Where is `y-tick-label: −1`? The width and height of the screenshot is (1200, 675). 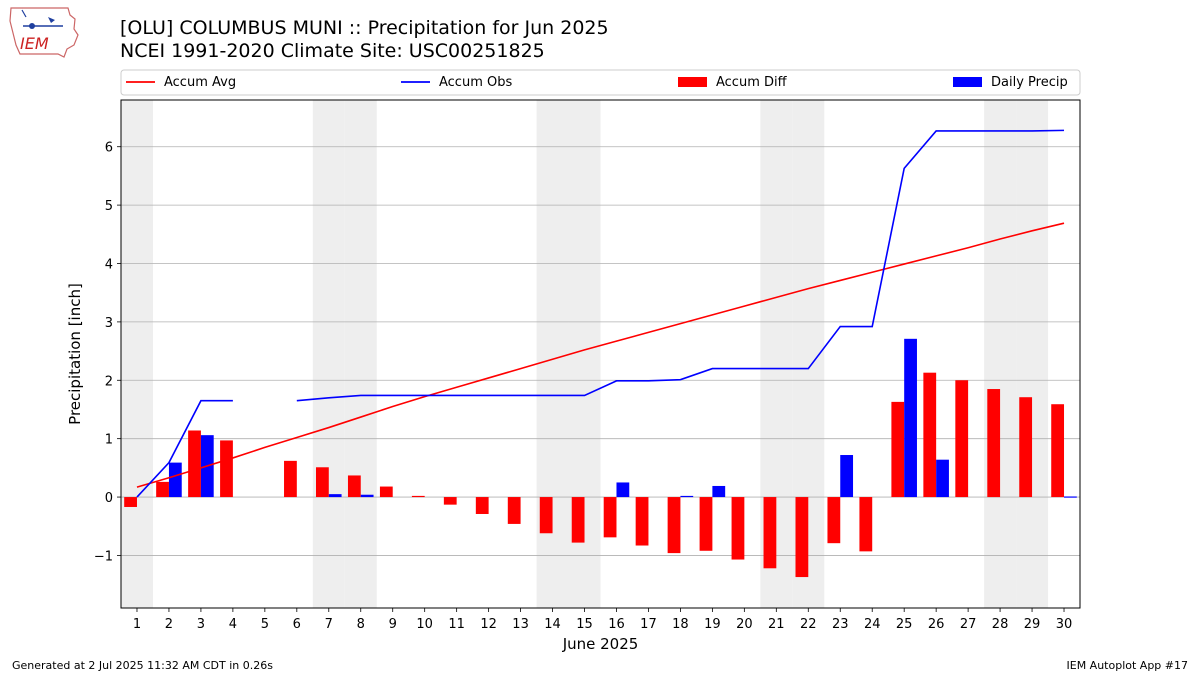
y-tick-label: −1 is located at coordinates (103, 556).